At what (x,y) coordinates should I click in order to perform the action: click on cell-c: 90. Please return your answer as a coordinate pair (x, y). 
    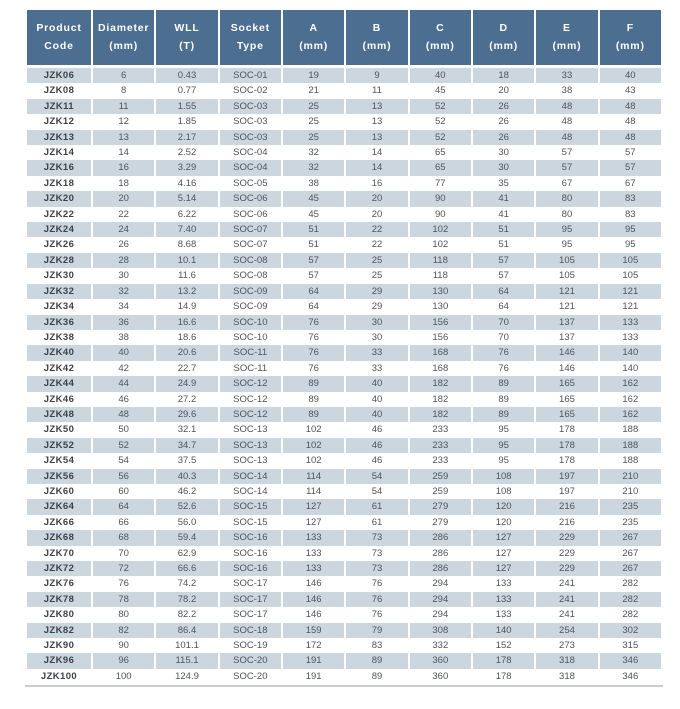
    Looking at the image, I should click on (440, 214).